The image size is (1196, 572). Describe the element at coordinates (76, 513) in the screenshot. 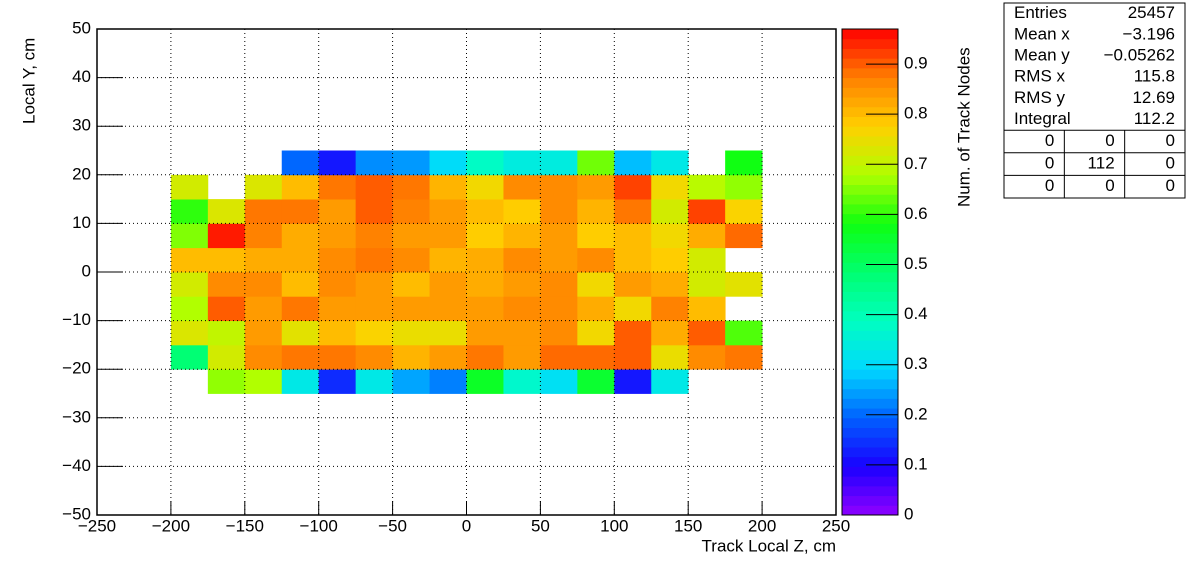

I see `y-tick-label: −50` at that location.